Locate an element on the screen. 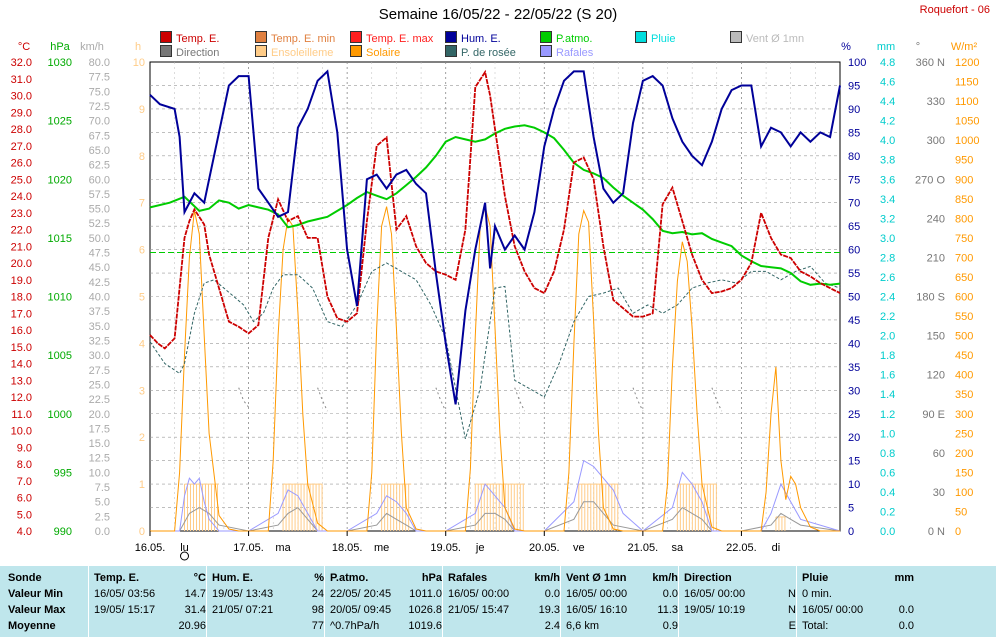  week-start-marker is located at coordinates (184, 556).